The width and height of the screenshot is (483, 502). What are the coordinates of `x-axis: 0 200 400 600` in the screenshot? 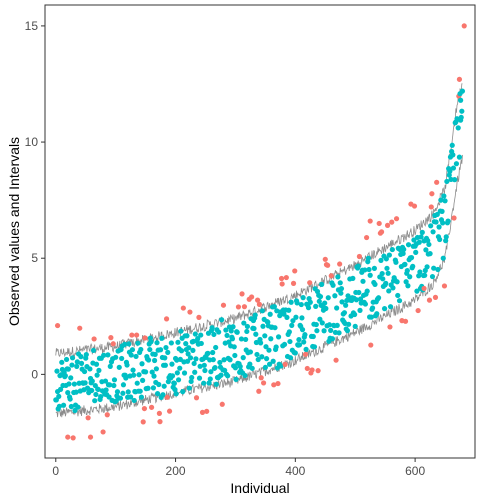 It's located at (238, 468).